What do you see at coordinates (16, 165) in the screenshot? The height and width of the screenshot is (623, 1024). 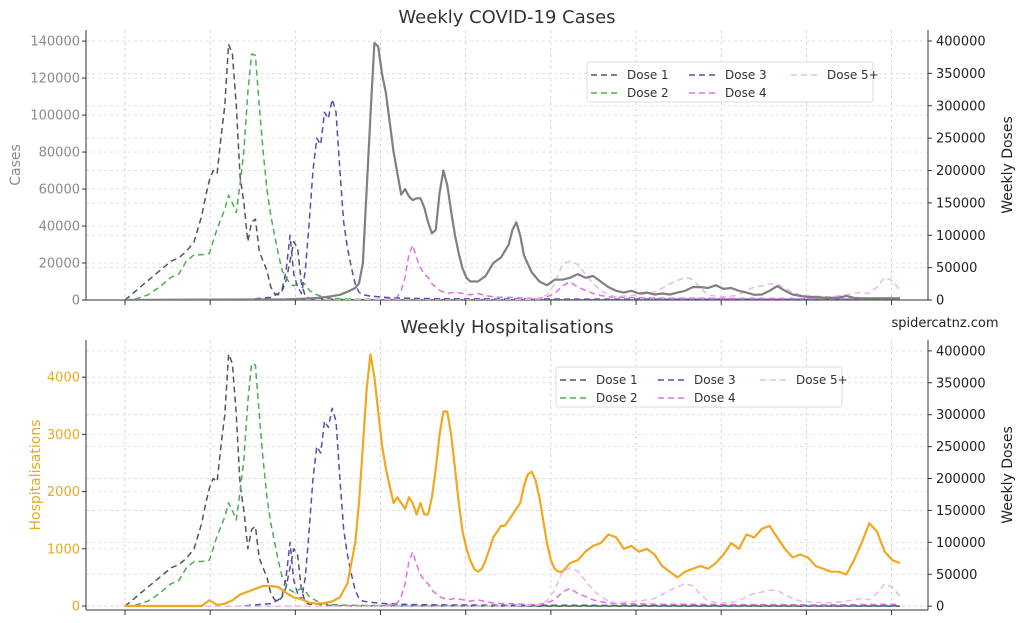 I see `y-axis-label: Cases` at bounding box center [16, 165].